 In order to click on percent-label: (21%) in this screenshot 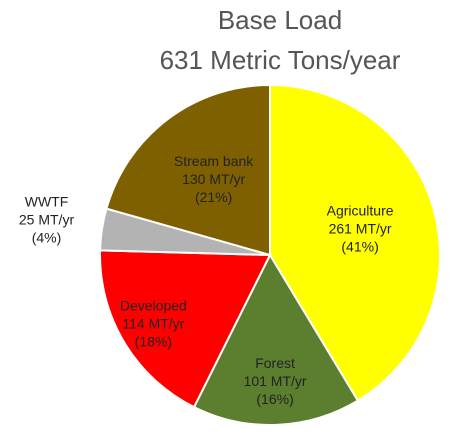, I will do `click(213, 197)`.